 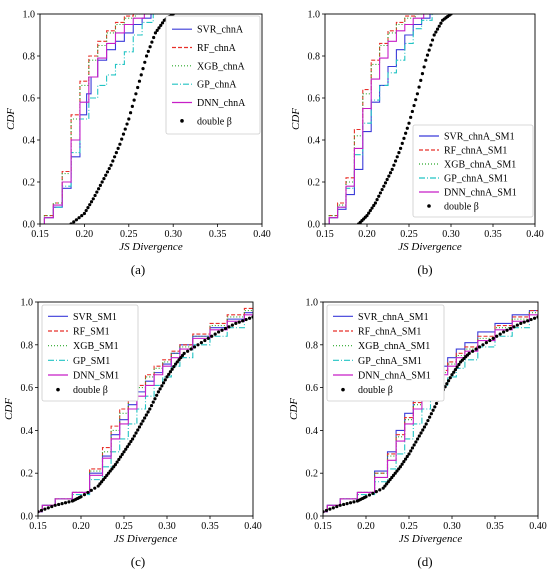 What do you see at coordinates (11, 119) in the screenshot?
I see `y-axis-label: CDF` at bounding box center [11, 119].